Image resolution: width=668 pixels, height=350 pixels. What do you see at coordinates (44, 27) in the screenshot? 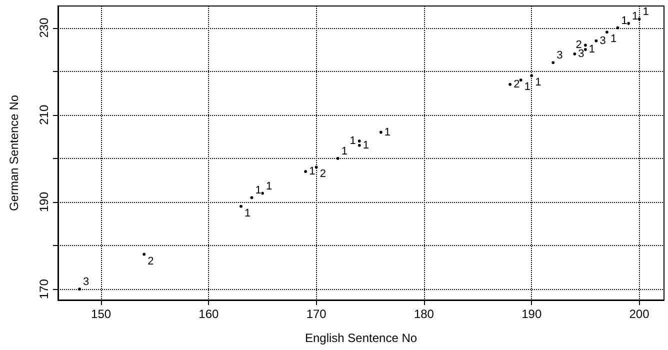
I see `y-tick-label: 230` at bounding box center [44, 27].